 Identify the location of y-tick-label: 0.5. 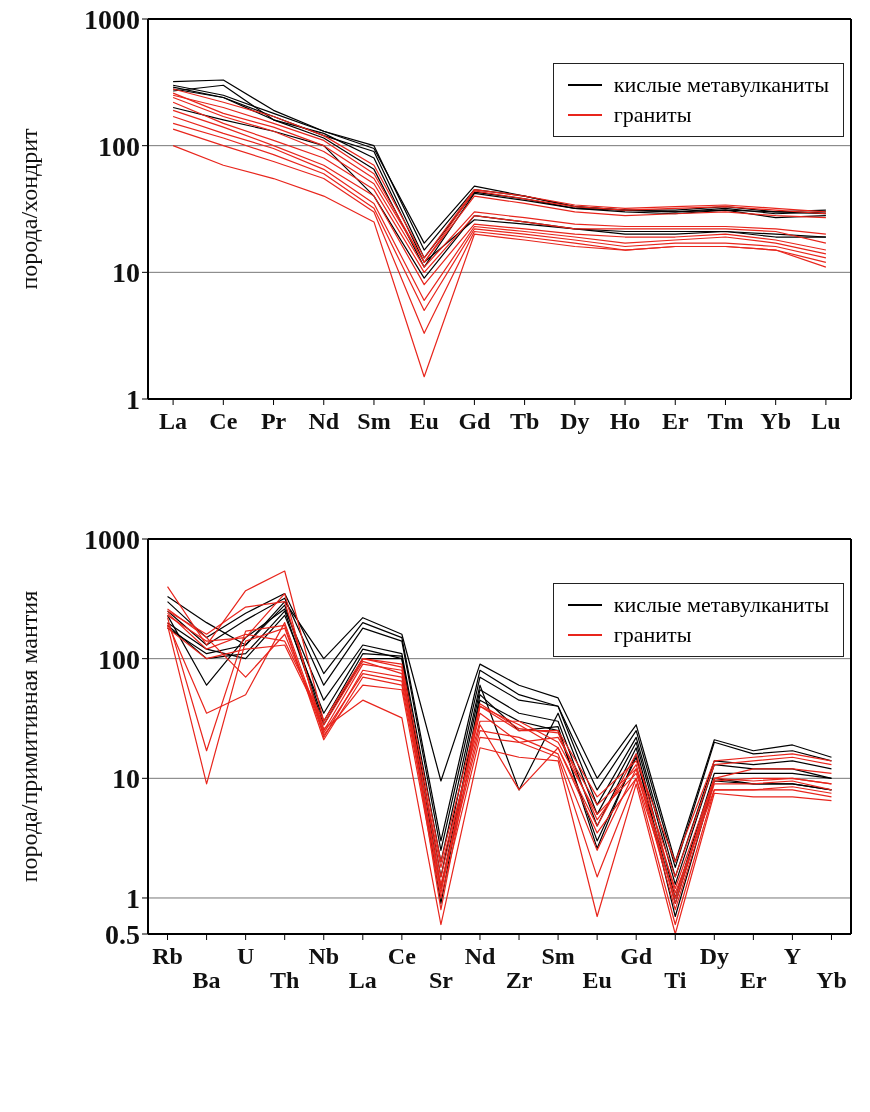
(122, 934).